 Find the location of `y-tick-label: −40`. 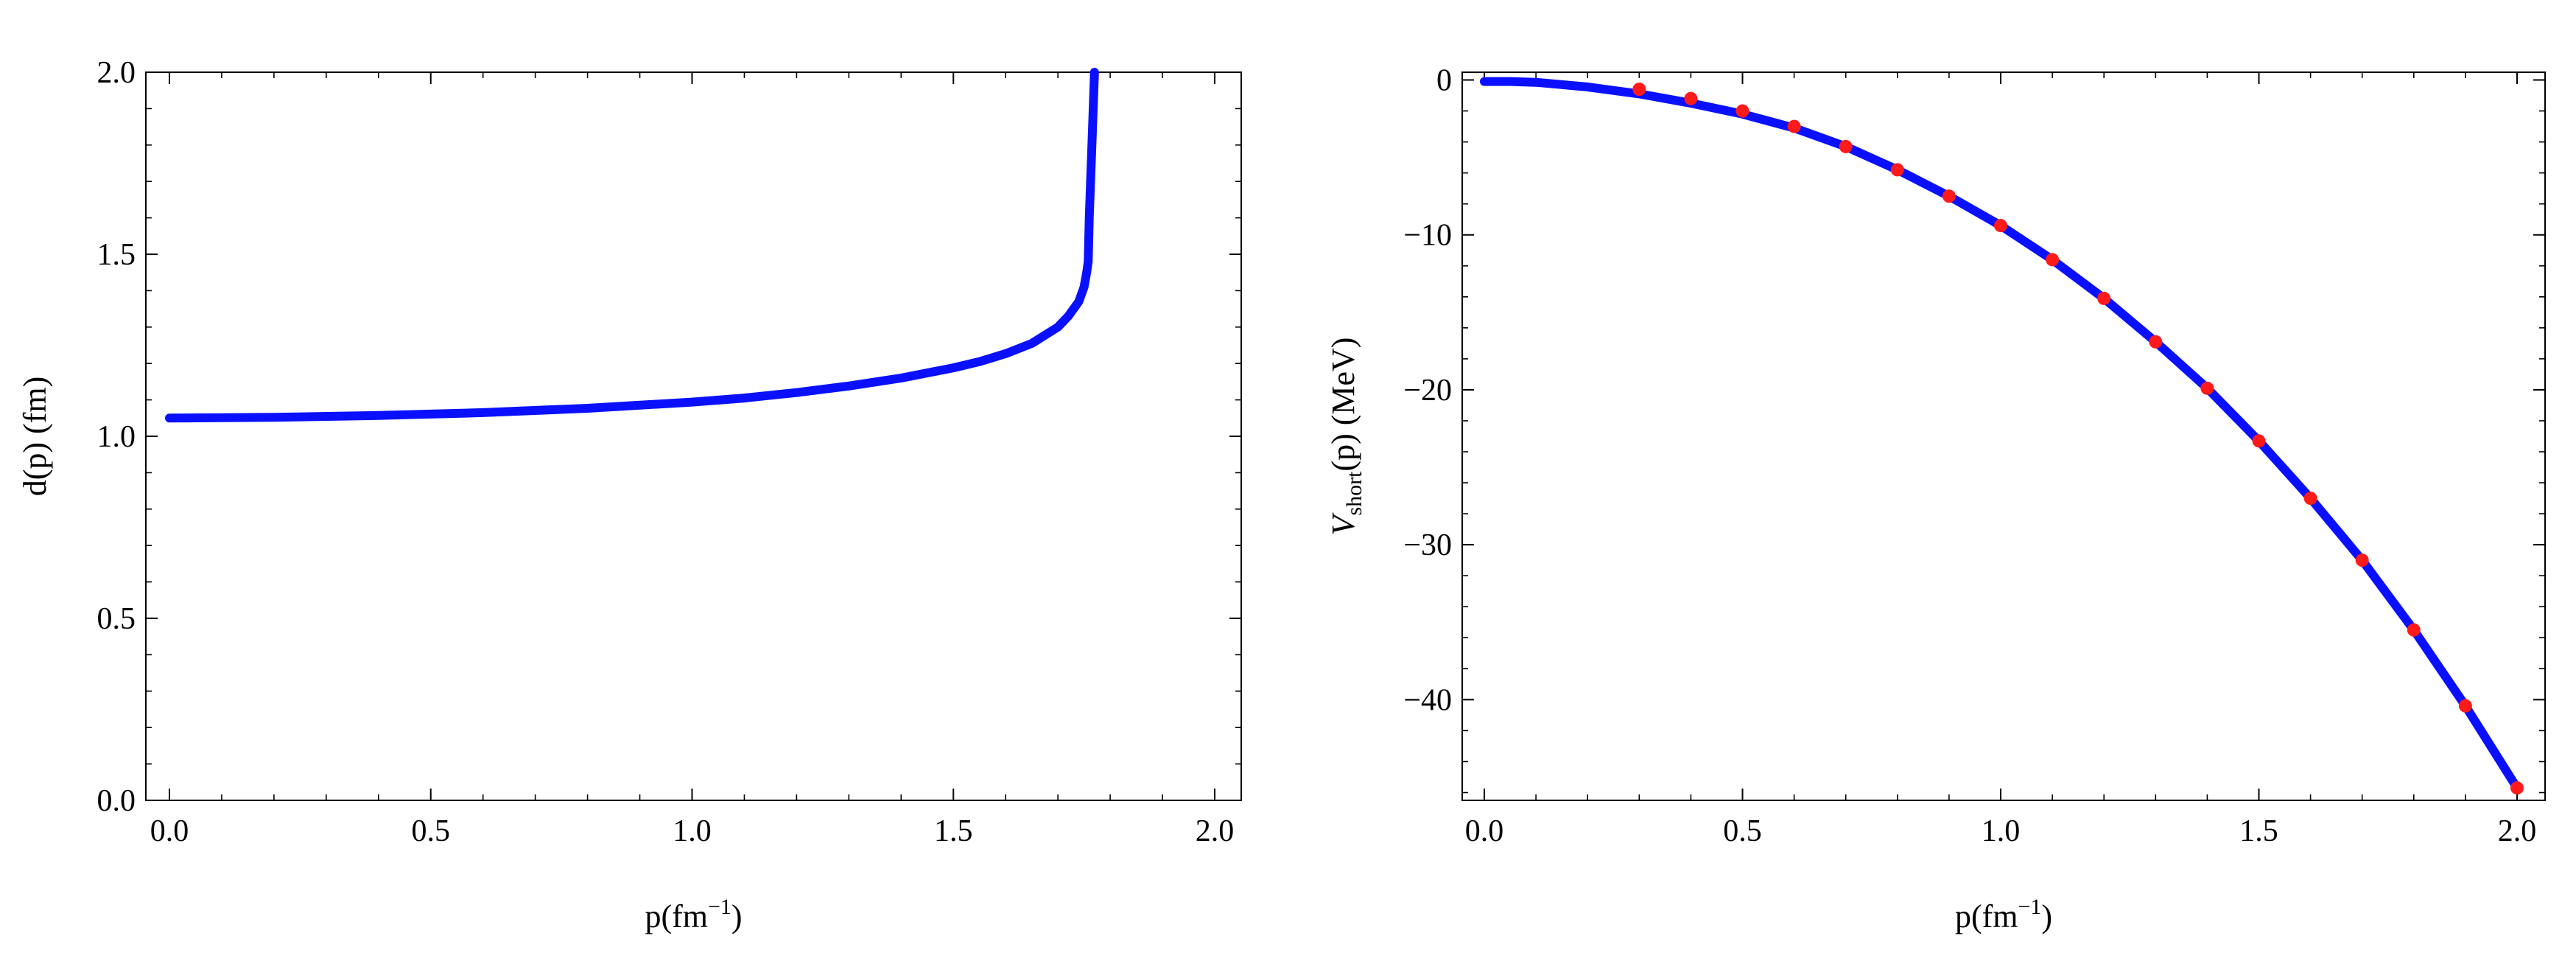

y-tick-label: −40 is located at coordinates (1427, 700).